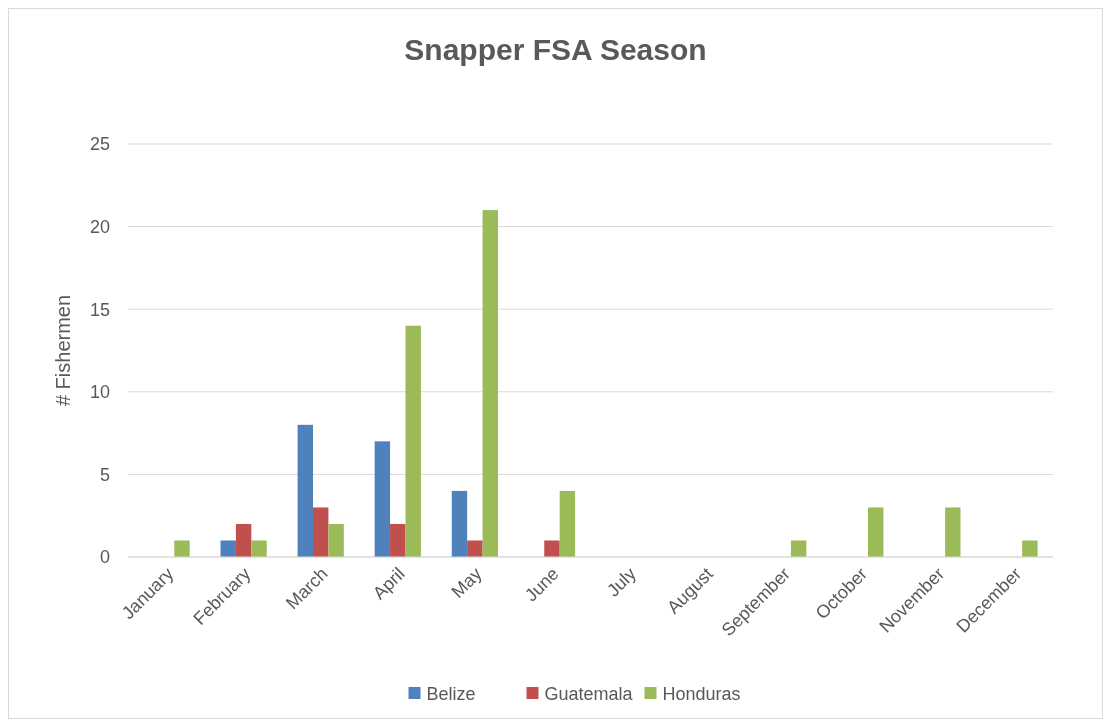  Describe the element at coordinates (621, 582) in the screenshot. I see `x-tick-label: July` at that location.